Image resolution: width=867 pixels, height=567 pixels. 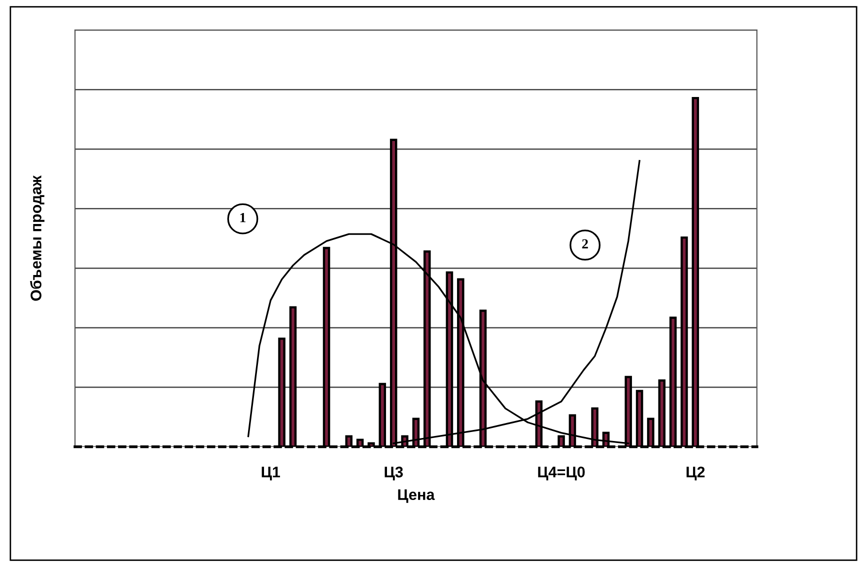 What do you see at coordinates (585, 243) in the screenshot?
I see `annotation: 2` at bounding box center [585, 243].